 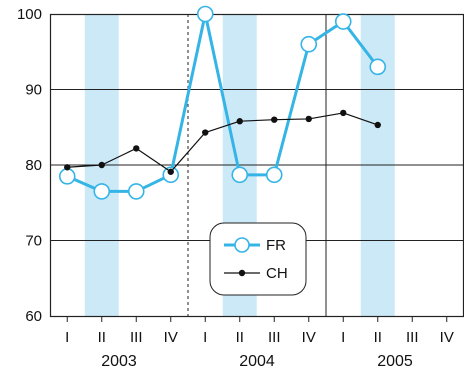 What do you see at coordinates (240, 337) in the screenshot?
I see `x-tick-label-6: II` at bounding box center [240, 337].